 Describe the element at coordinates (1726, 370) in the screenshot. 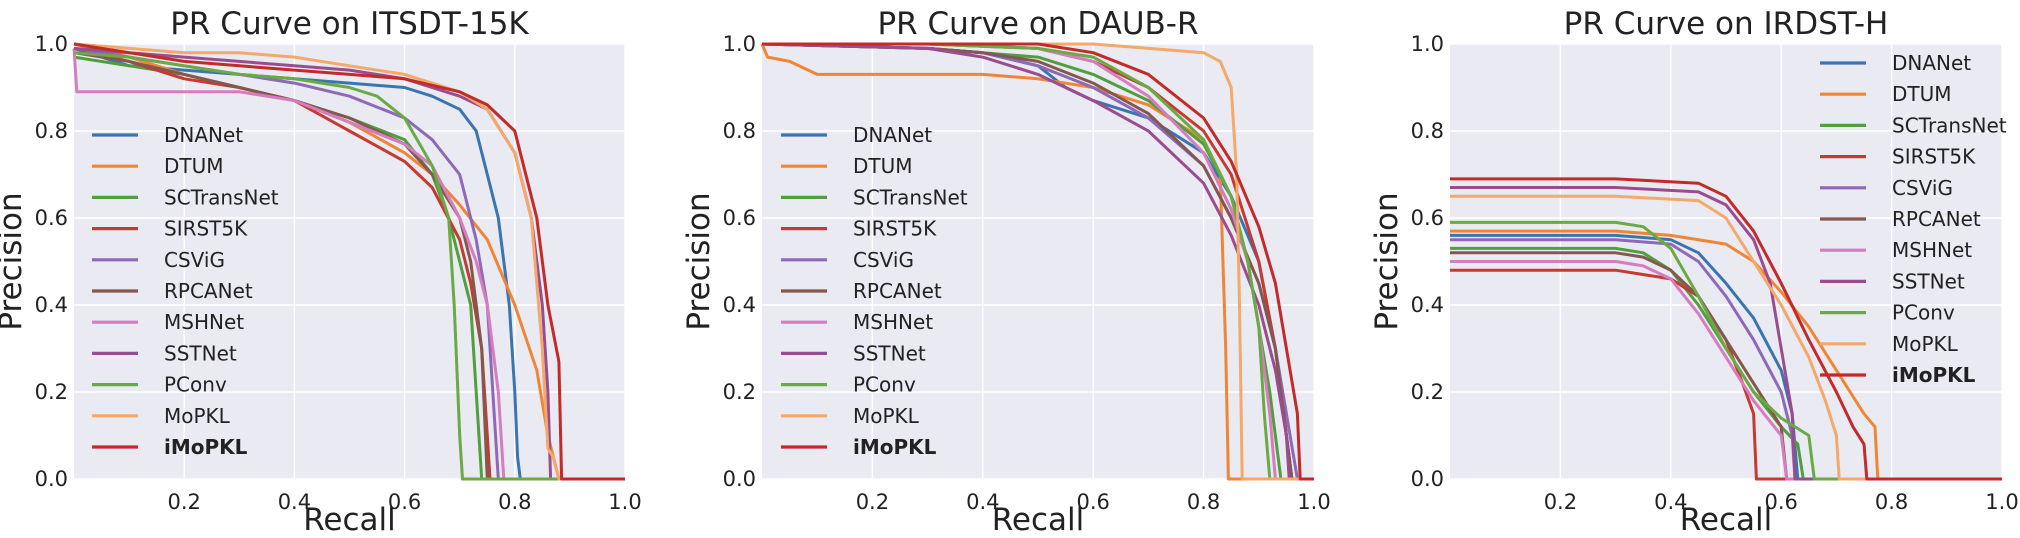

I see `series-line-mshnet` at that location.